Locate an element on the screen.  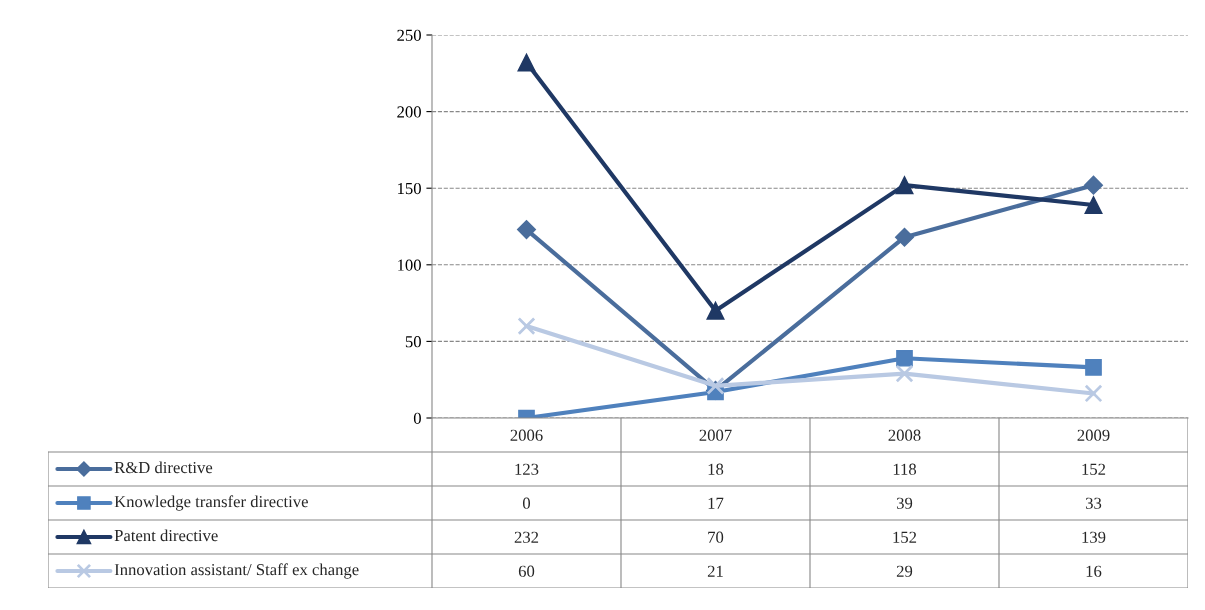
y-tick-label: 150 is located at coordinates (409, 188).